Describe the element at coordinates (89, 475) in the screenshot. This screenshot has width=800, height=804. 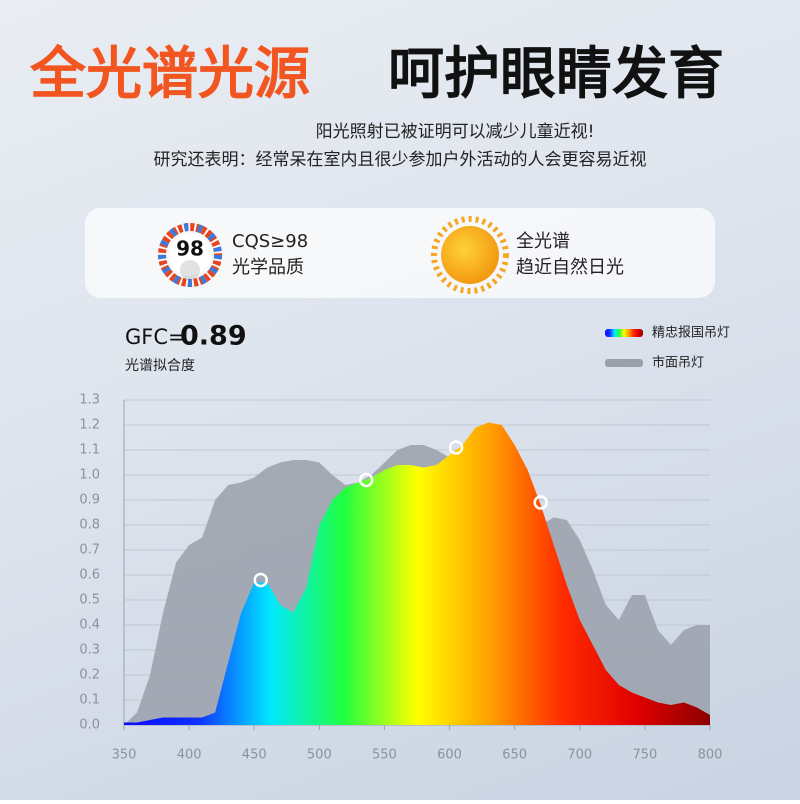
I see `y-tick-label: 1.0` at that location.